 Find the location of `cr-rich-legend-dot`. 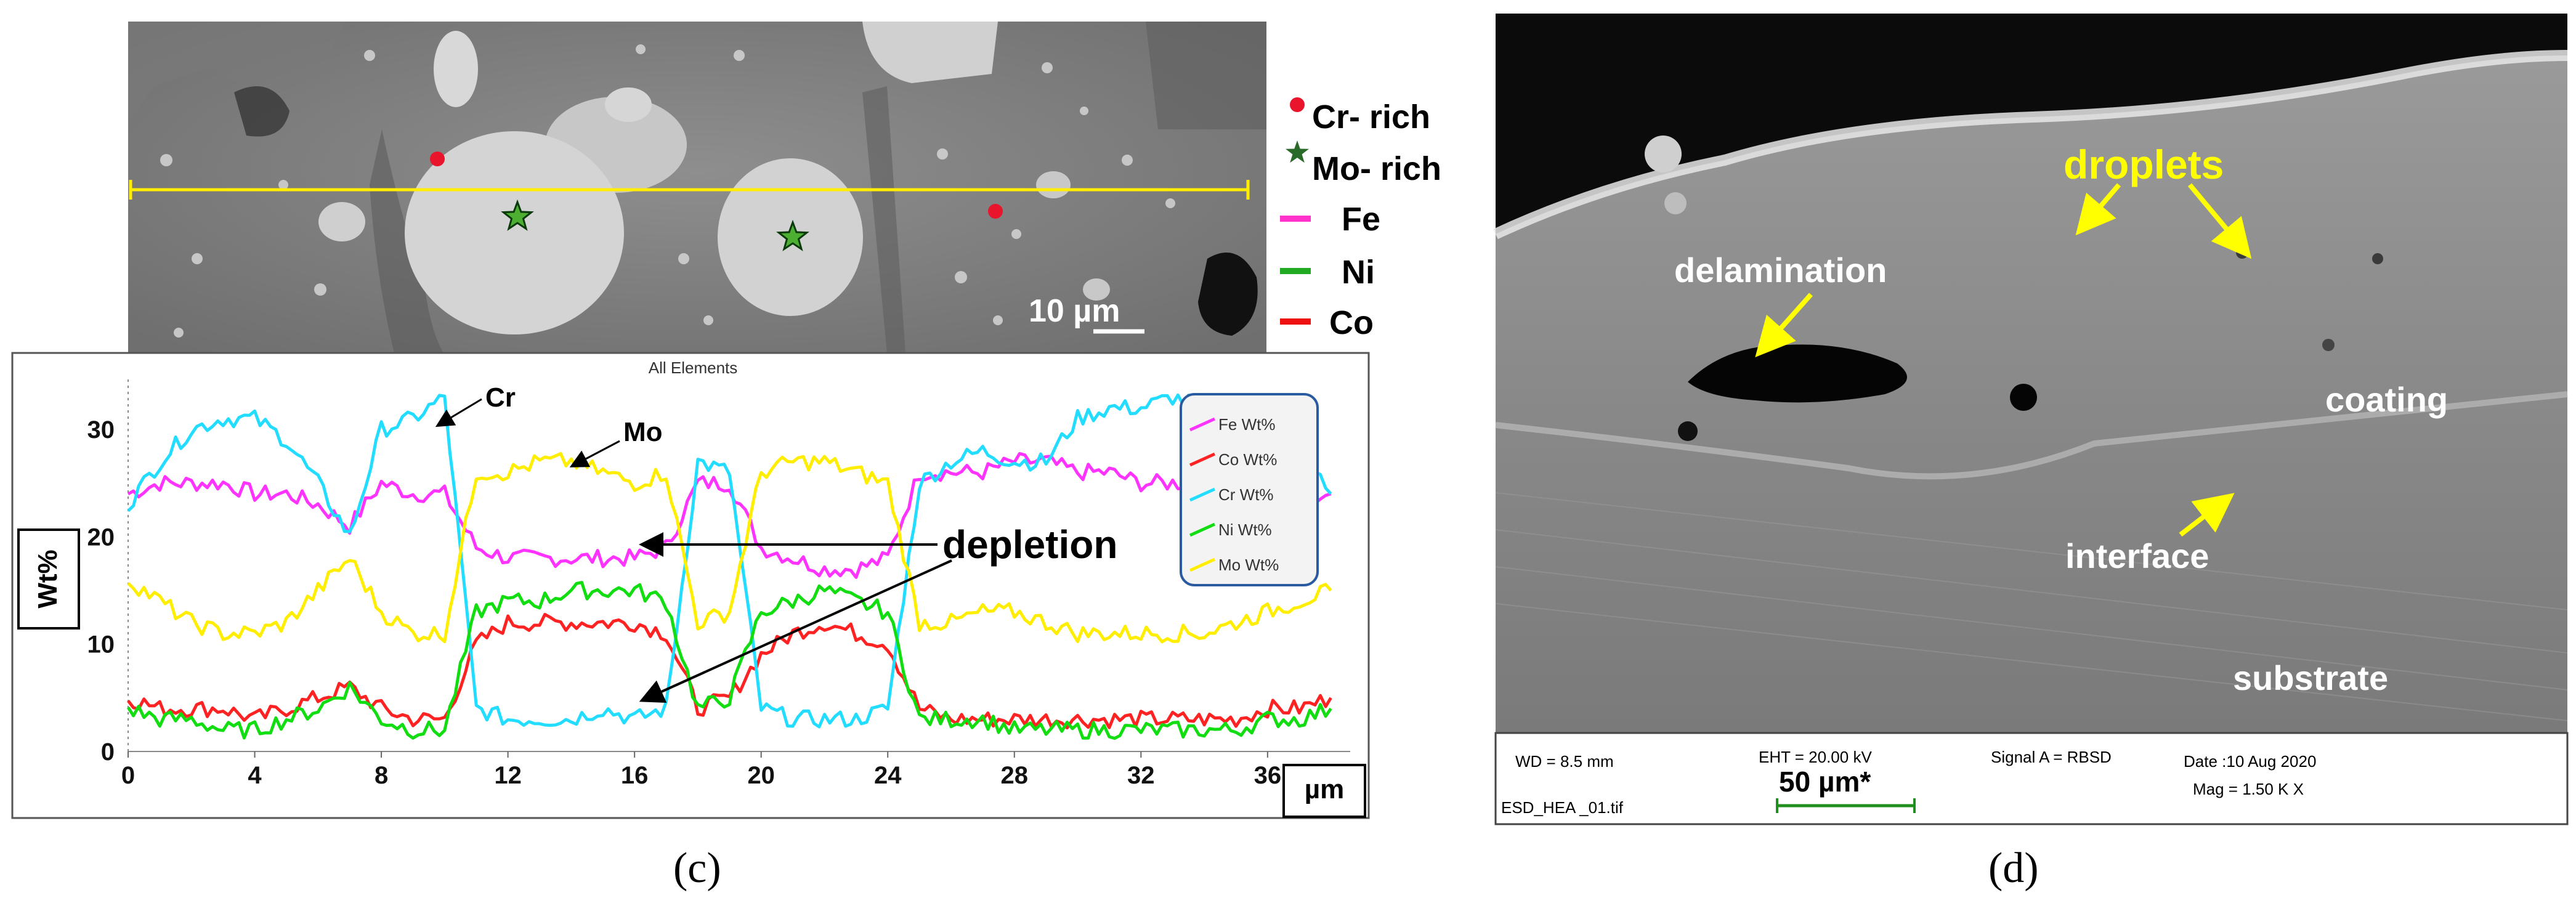

cr-rich-legend-dot is located at coordinates (1297, 104).